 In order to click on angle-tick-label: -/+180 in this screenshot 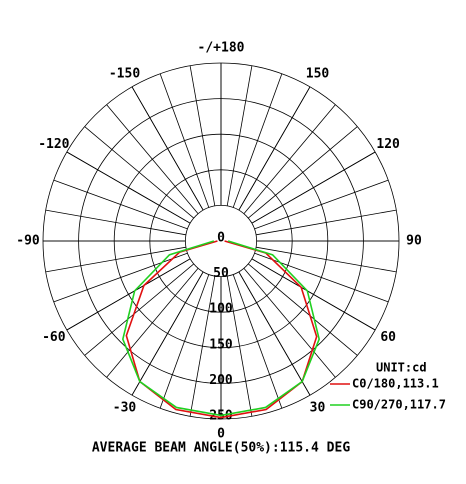, I will do `click(221, 48)`.